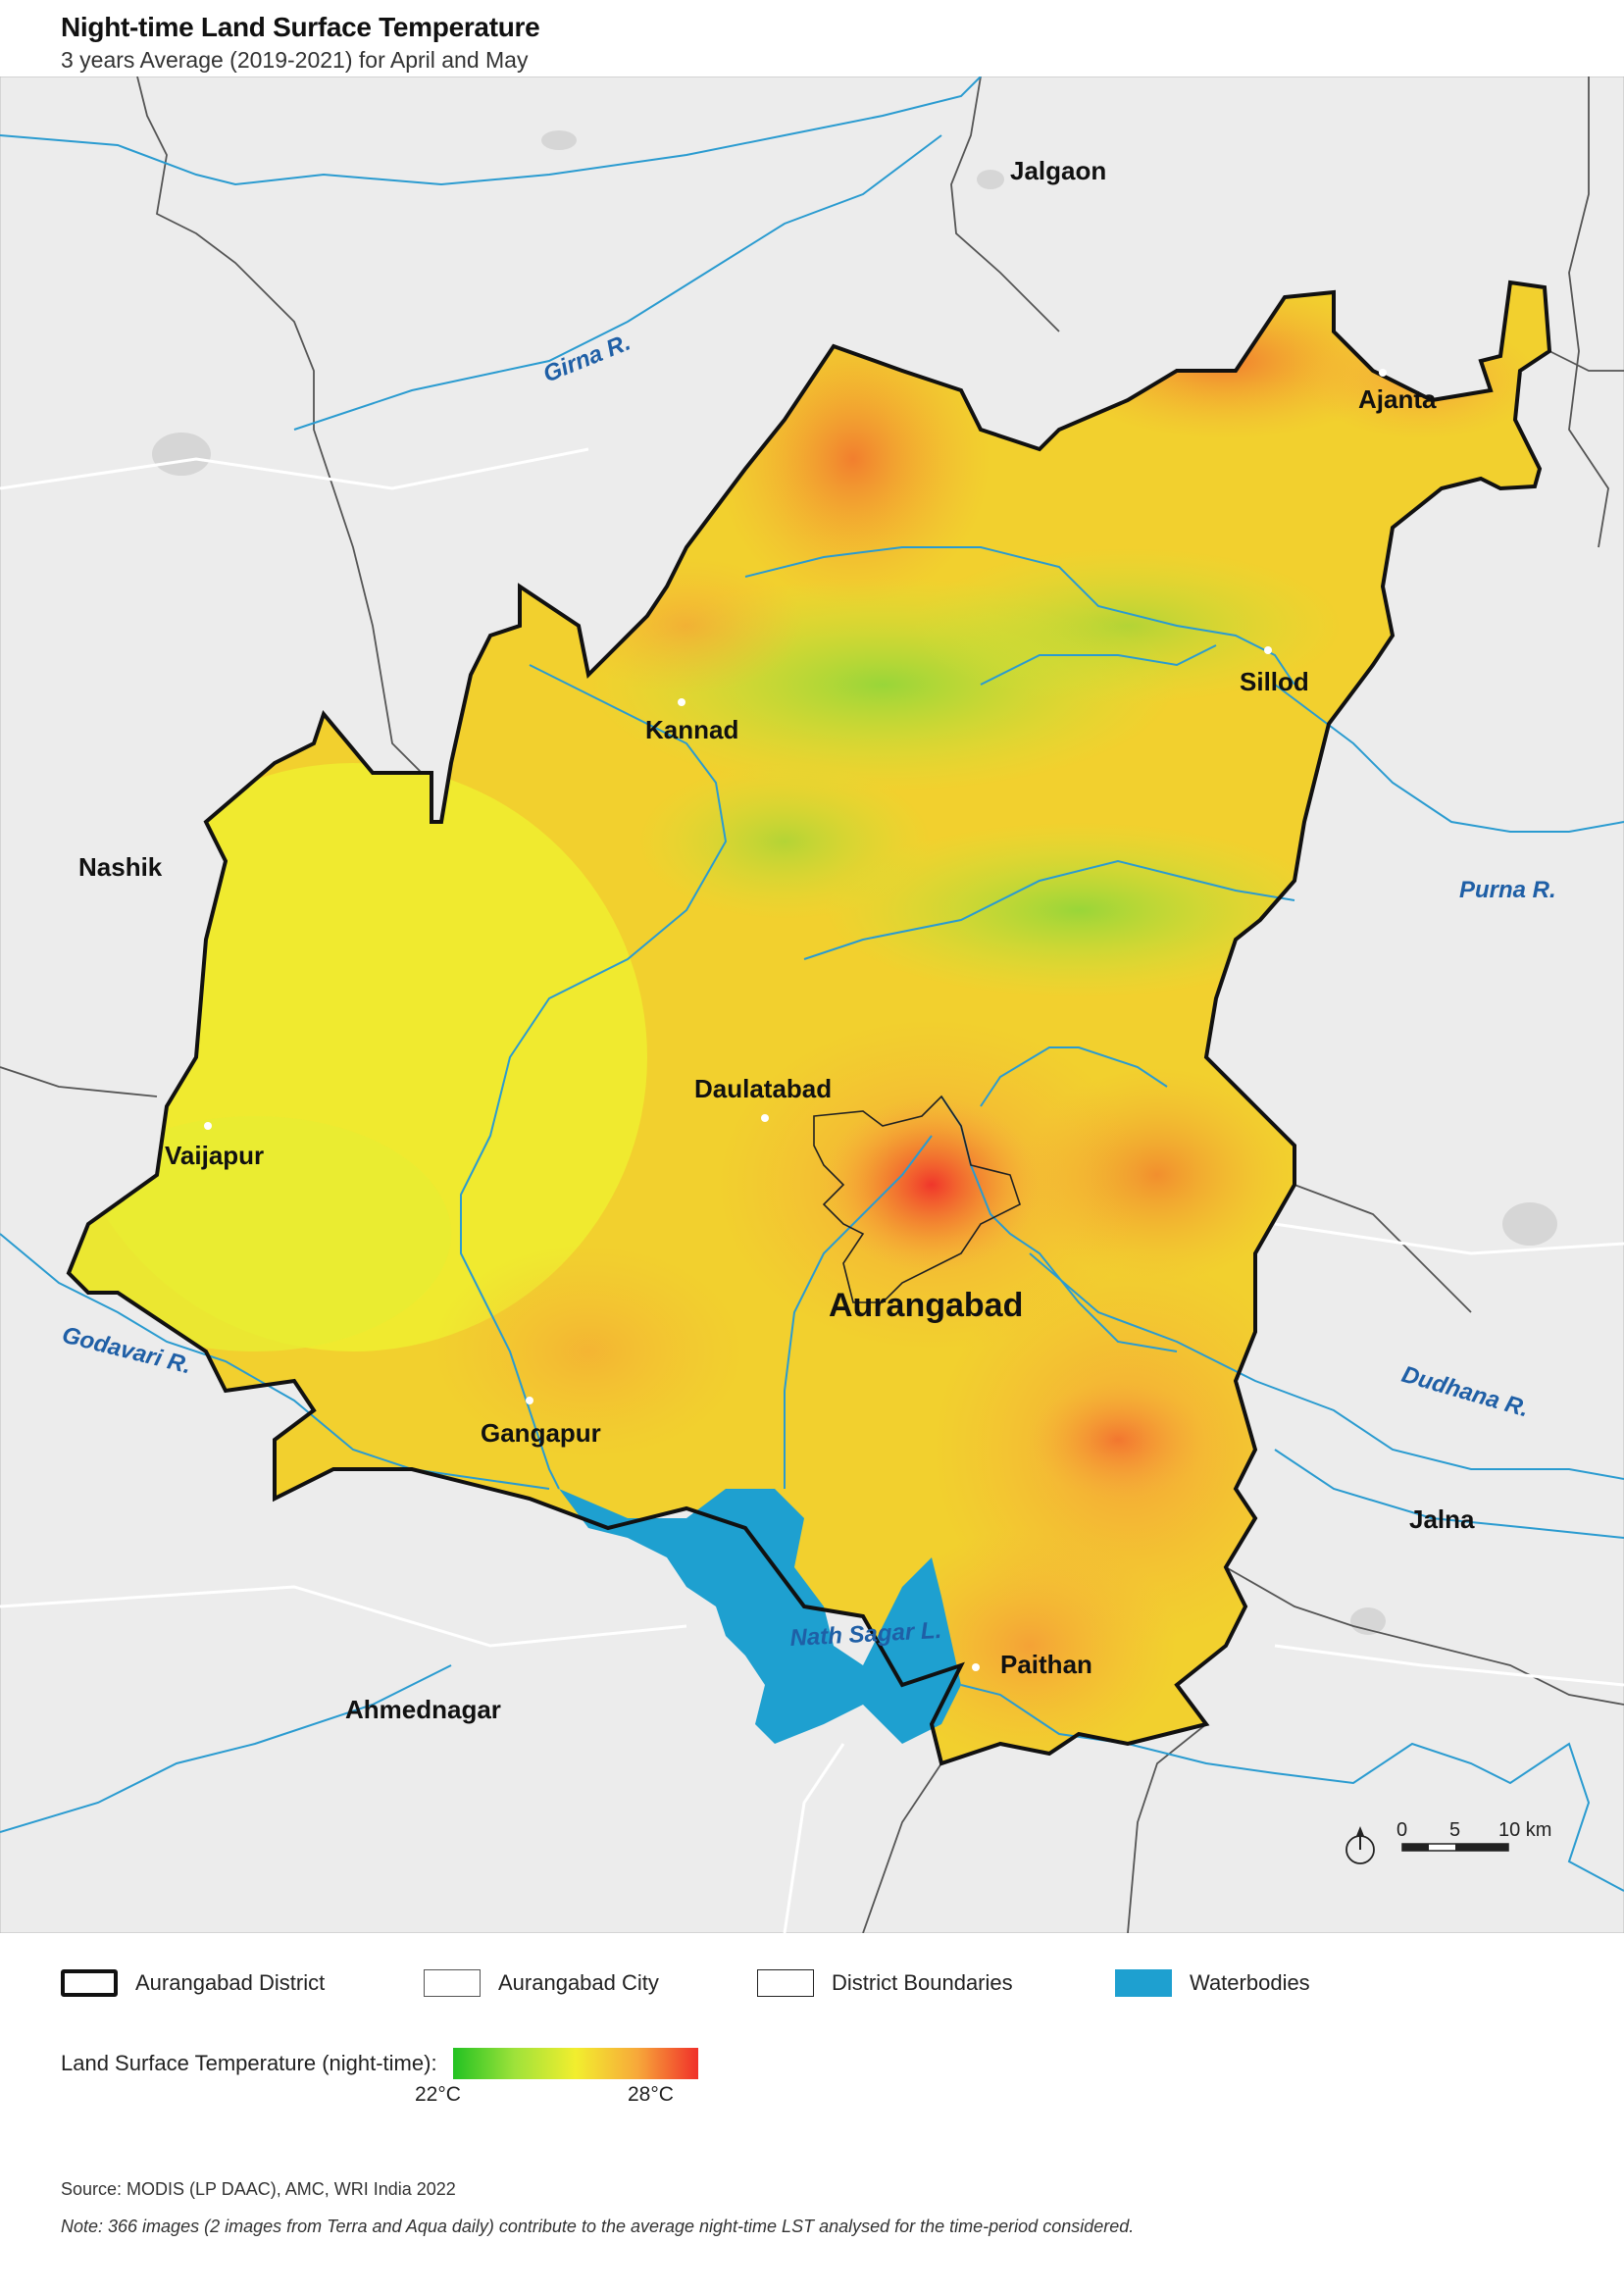 Image resolution: width=1624 pixels, height=2294 pixels. I want to click on legend-boundaries: District Boundaries, so click(885, 1983).